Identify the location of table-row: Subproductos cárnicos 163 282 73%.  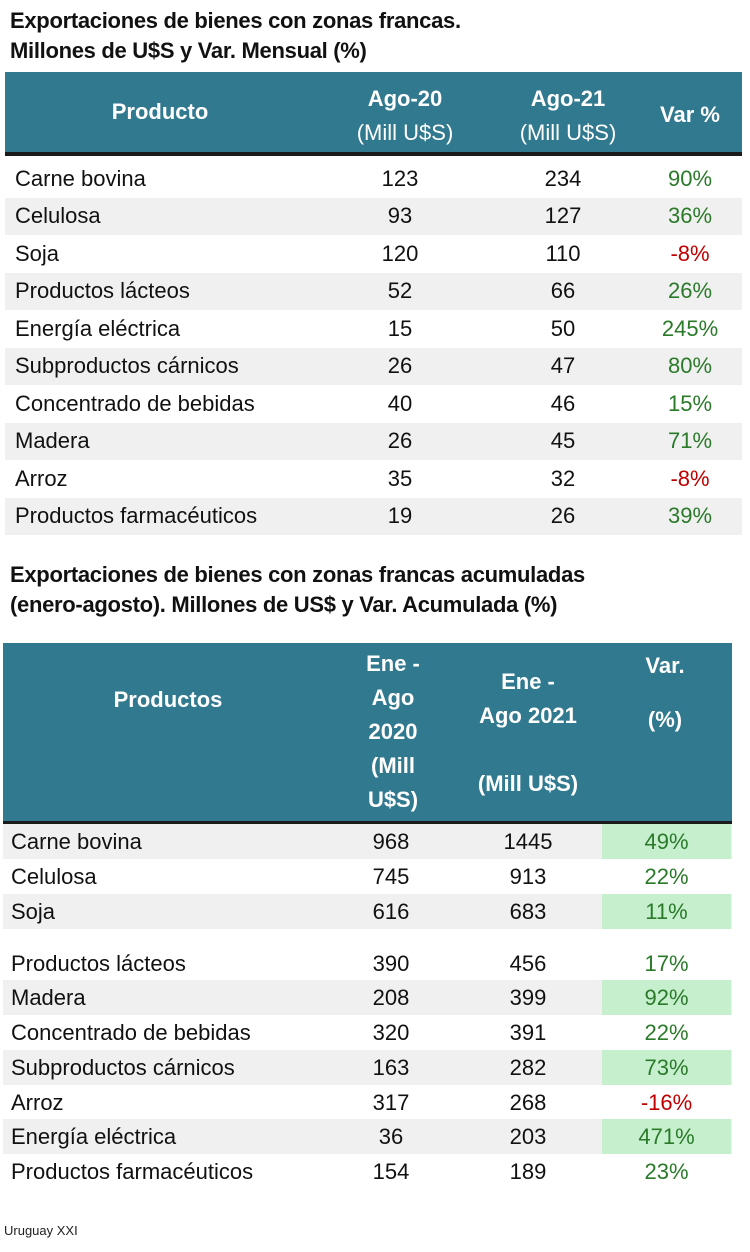
(367, 1067).